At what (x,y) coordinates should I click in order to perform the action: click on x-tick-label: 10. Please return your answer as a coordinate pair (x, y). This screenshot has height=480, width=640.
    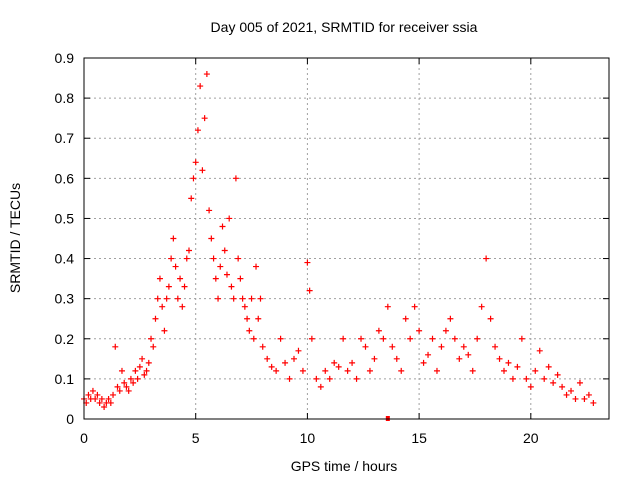
    Looking at the image, I should click on (308, 438).